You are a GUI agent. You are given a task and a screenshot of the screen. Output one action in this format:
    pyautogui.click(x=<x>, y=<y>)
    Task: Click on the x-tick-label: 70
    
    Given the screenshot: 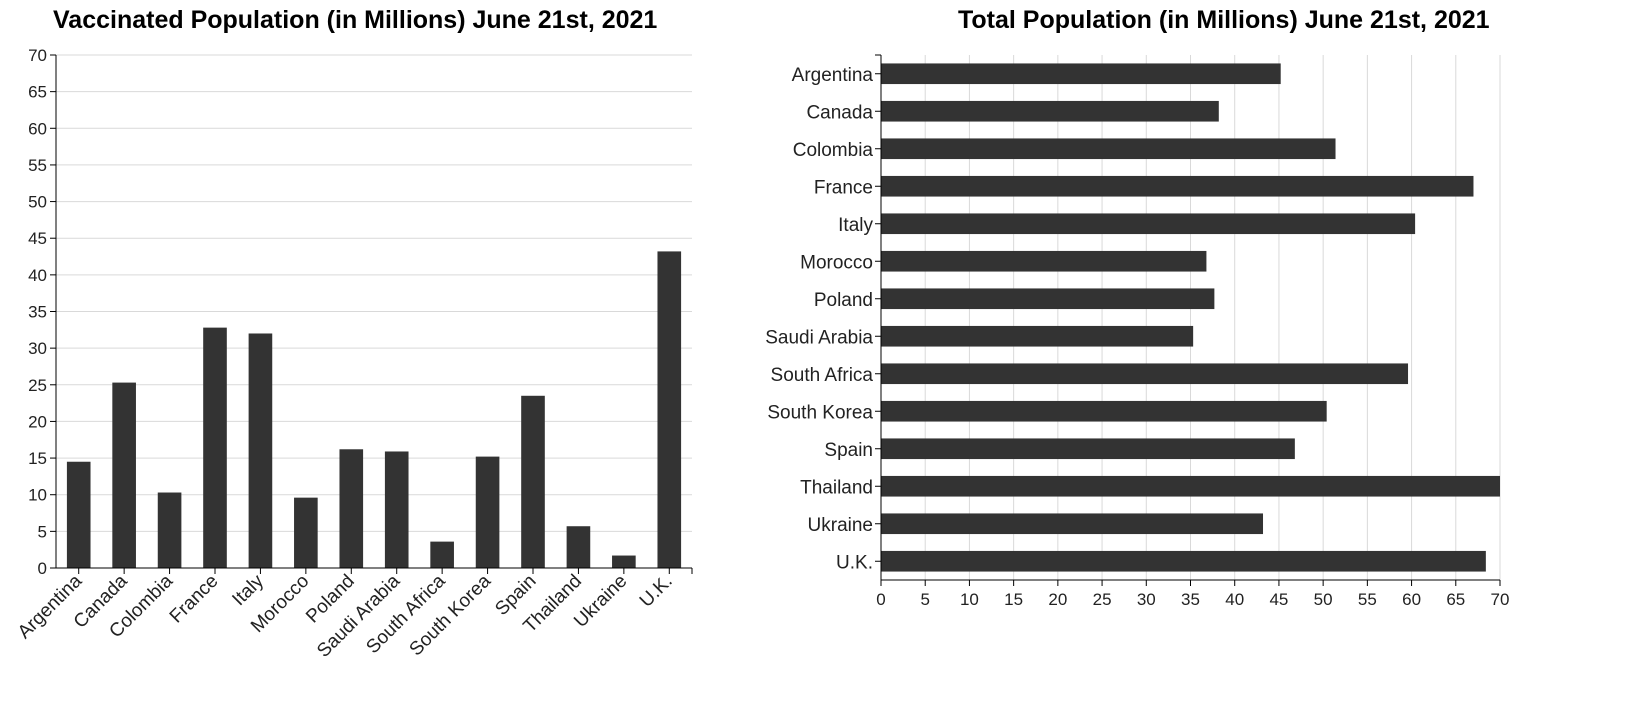 What is the action you would take?
    pyautogui.click(x=1500, y=599)
    